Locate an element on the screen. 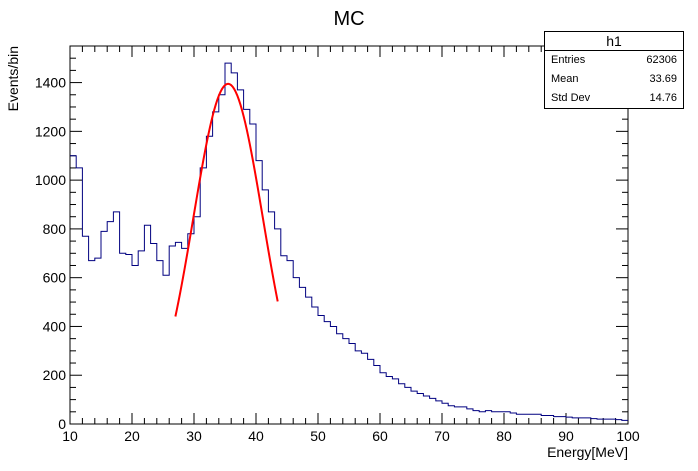  stats-row-entries: Entries 62306 is located at coordinates (614, 60).